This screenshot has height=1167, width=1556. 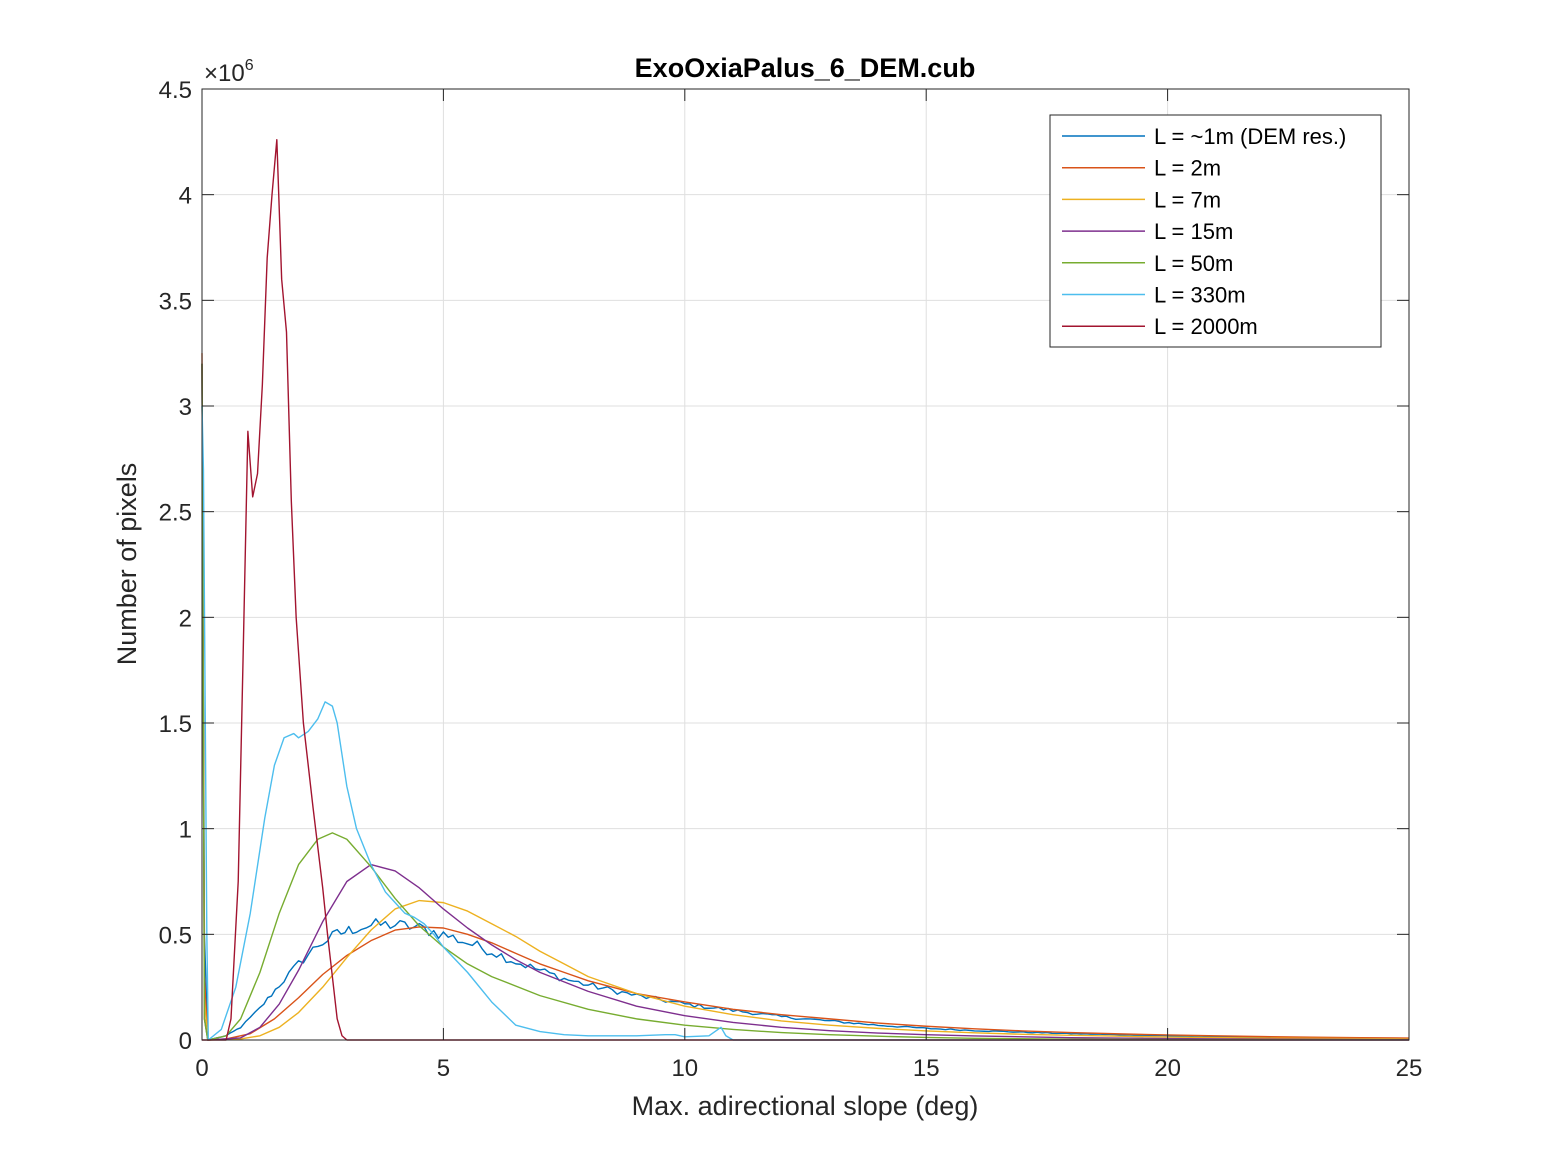 What do you see at coordinates (1193, 263) in the screenshot?
I see `legend-label: L = 50m` at bounding box center [1193, 263].